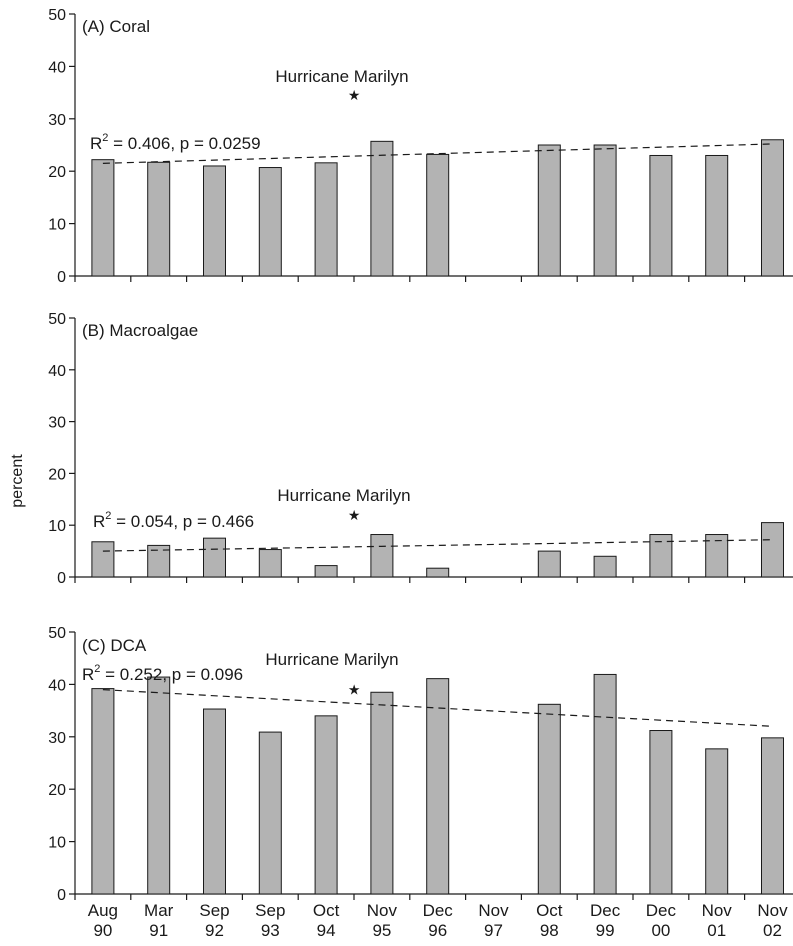  Describe the element at coordinates (716, 930) in the screenshot. I see `x-tick-year: 01` at that location.